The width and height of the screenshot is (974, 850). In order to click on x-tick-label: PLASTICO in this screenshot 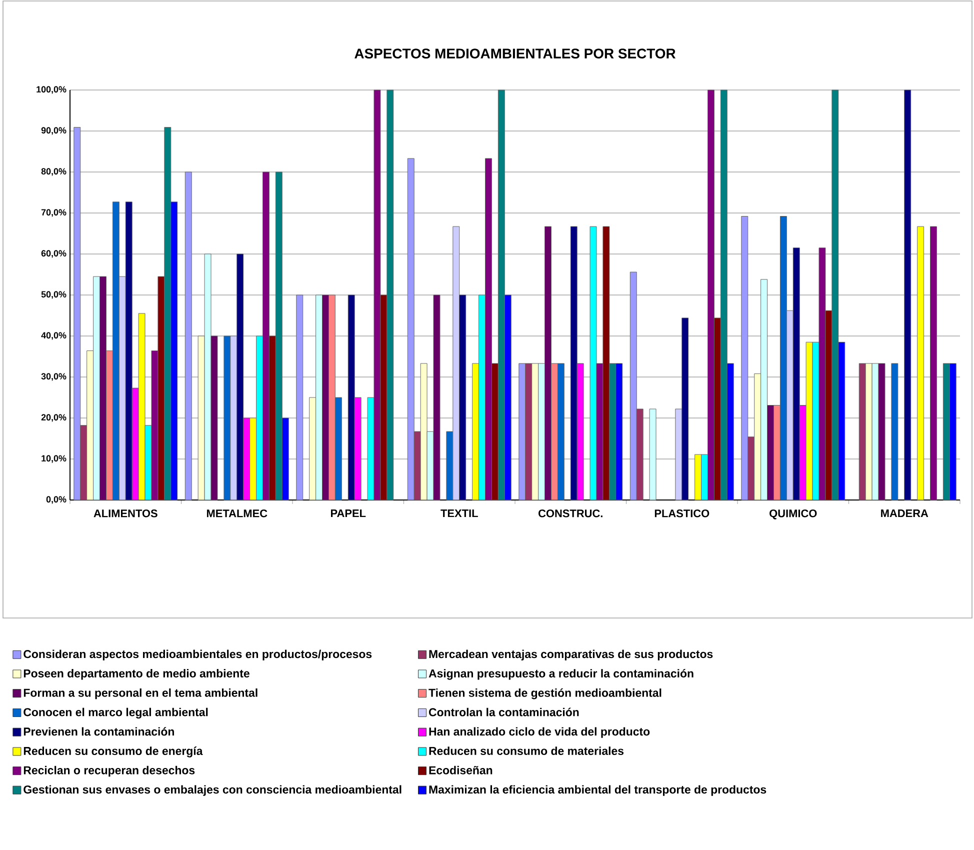, I will do `click(682, 514)`.